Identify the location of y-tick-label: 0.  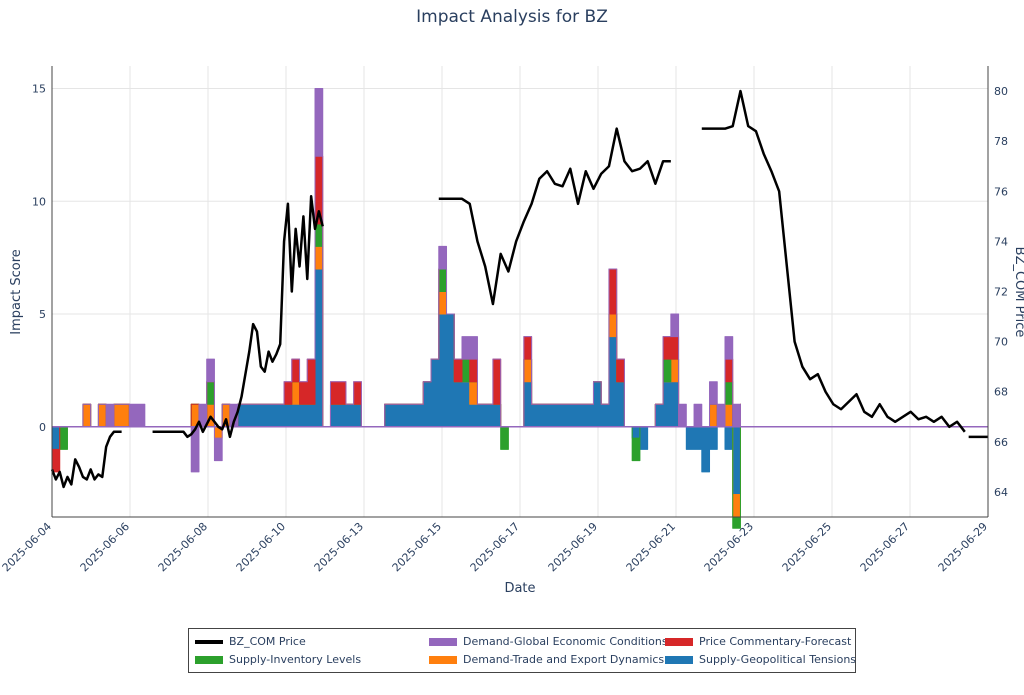
(42, 427).